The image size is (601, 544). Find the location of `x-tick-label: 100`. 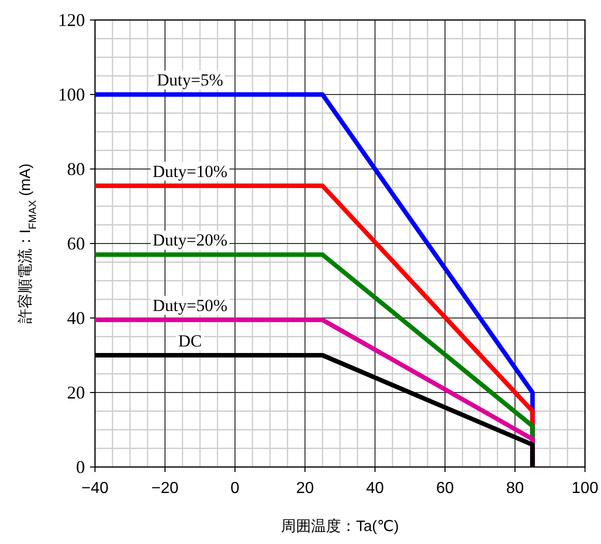

x-tick-label: 100 is located at coordinates (585, 488).